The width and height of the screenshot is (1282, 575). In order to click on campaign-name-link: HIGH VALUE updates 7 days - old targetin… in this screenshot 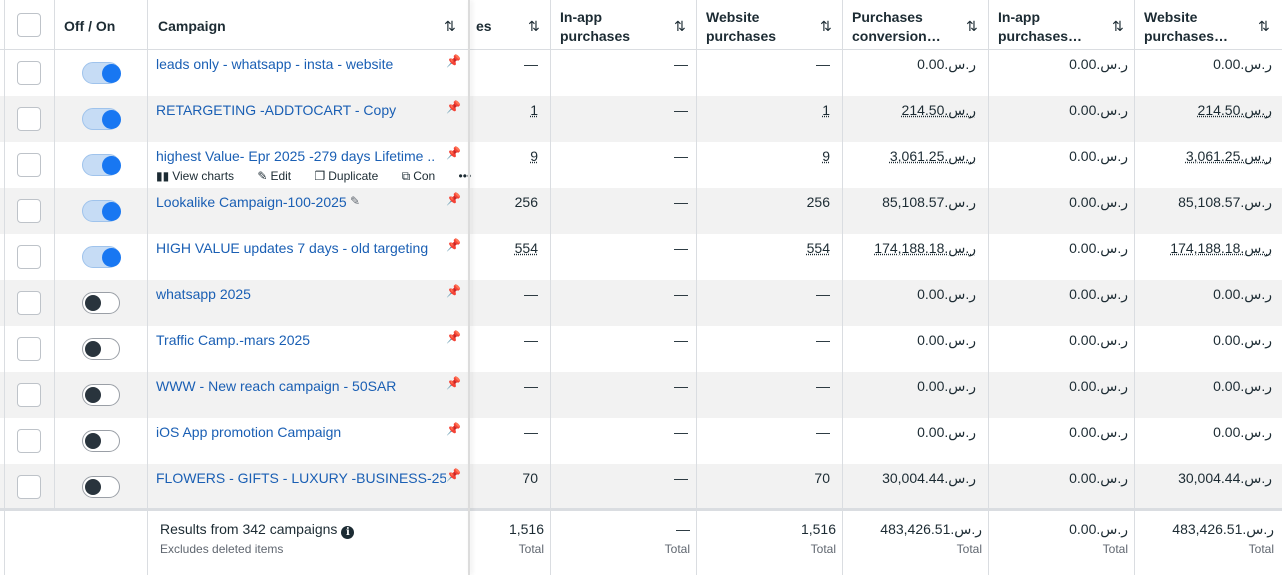, I will do `click(292, 248)`.